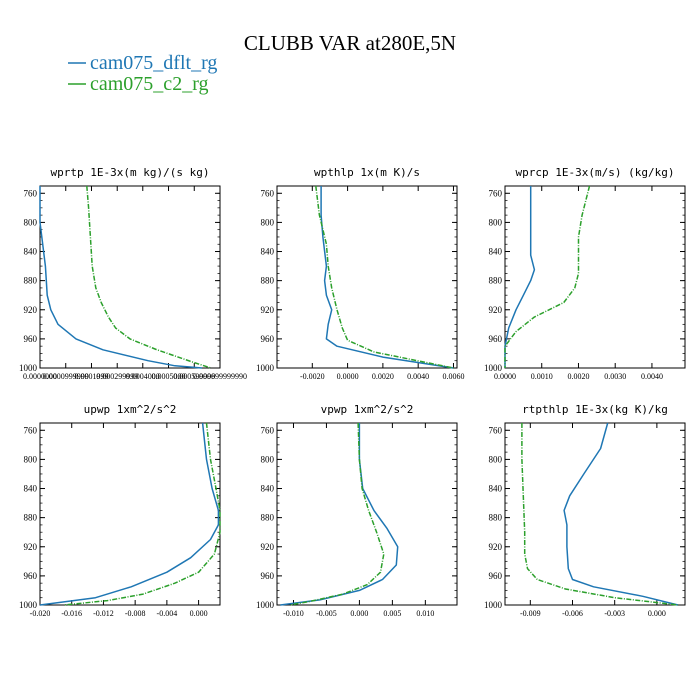 Image resolution: width=700 pixels, height=700 pixels. What do you see at coordinates (135, 613) in the screenshot?
I see `x-tick-label: -0.008` at bounding box center [135, 613].